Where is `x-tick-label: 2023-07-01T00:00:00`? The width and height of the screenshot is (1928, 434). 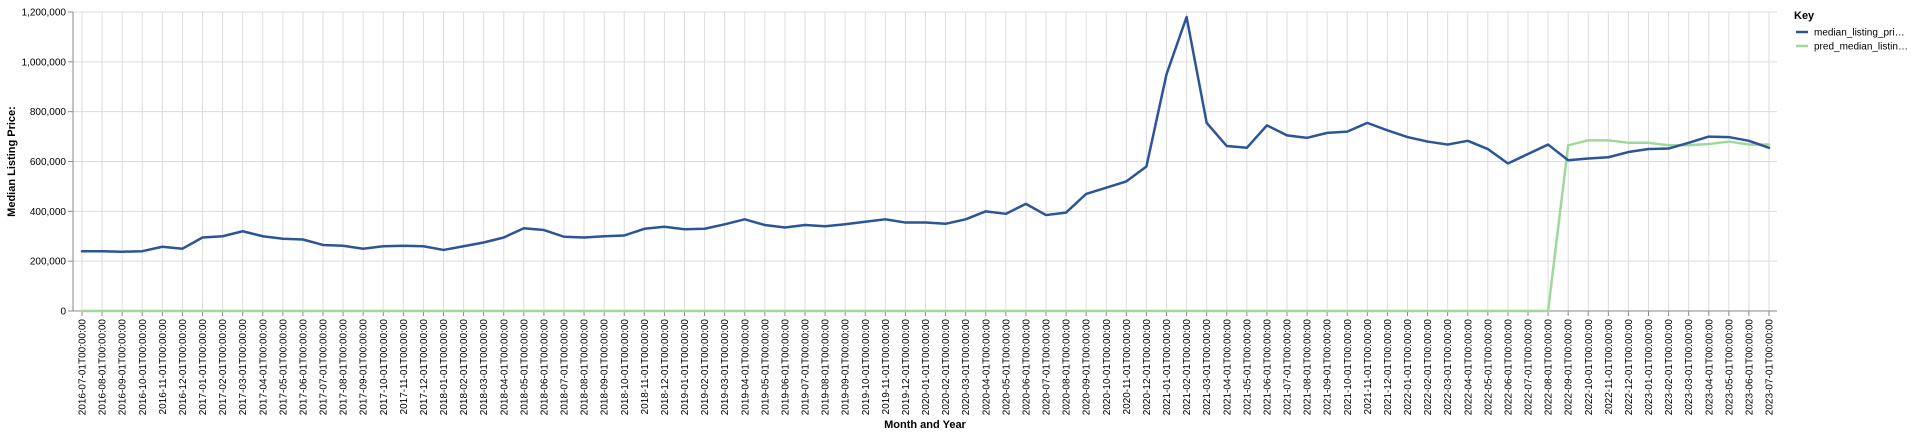 x-tick-label: 2023-07-01T00:00:00 is located at coordinates (1770, 367).